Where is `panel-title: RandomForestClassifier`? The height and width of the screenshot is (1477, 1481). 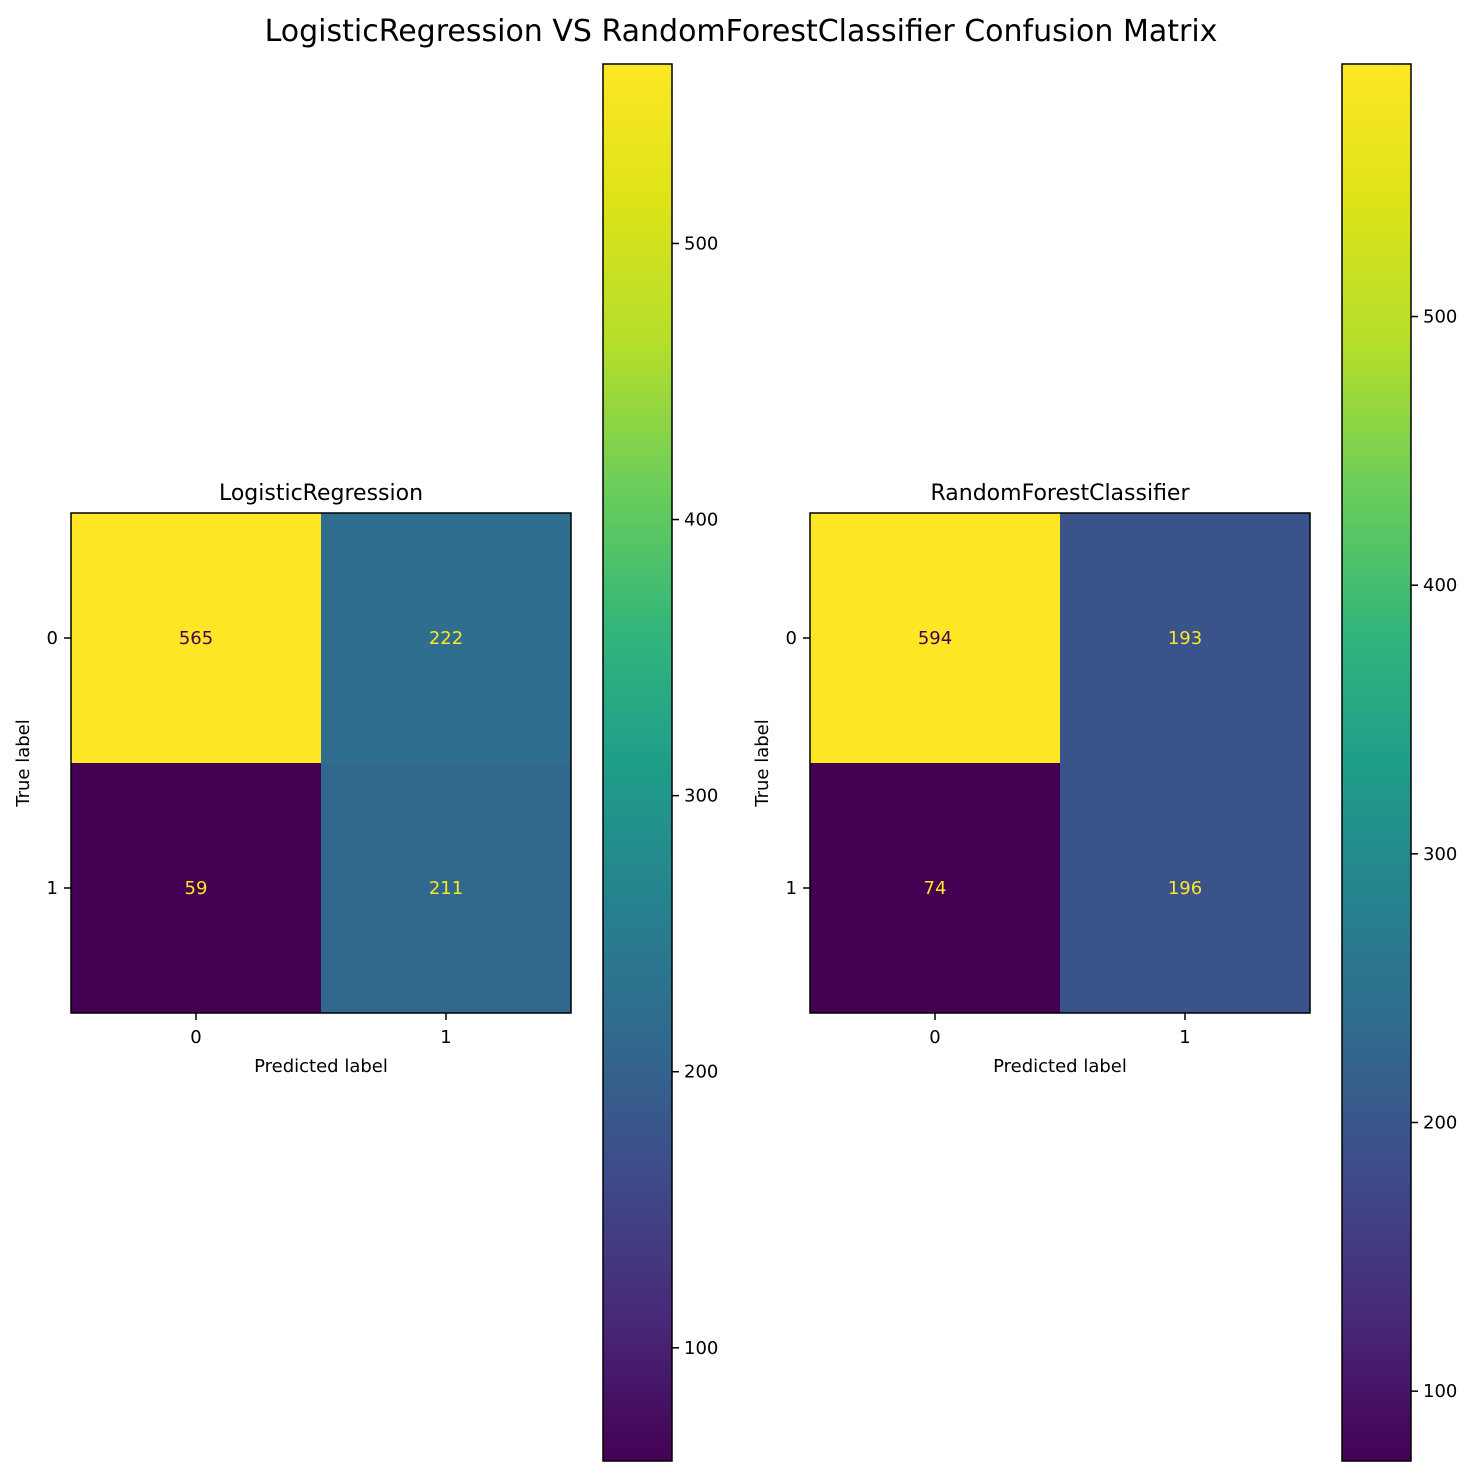
panel-title: RandomForestClassifier is located at coordinates (1060, 493).